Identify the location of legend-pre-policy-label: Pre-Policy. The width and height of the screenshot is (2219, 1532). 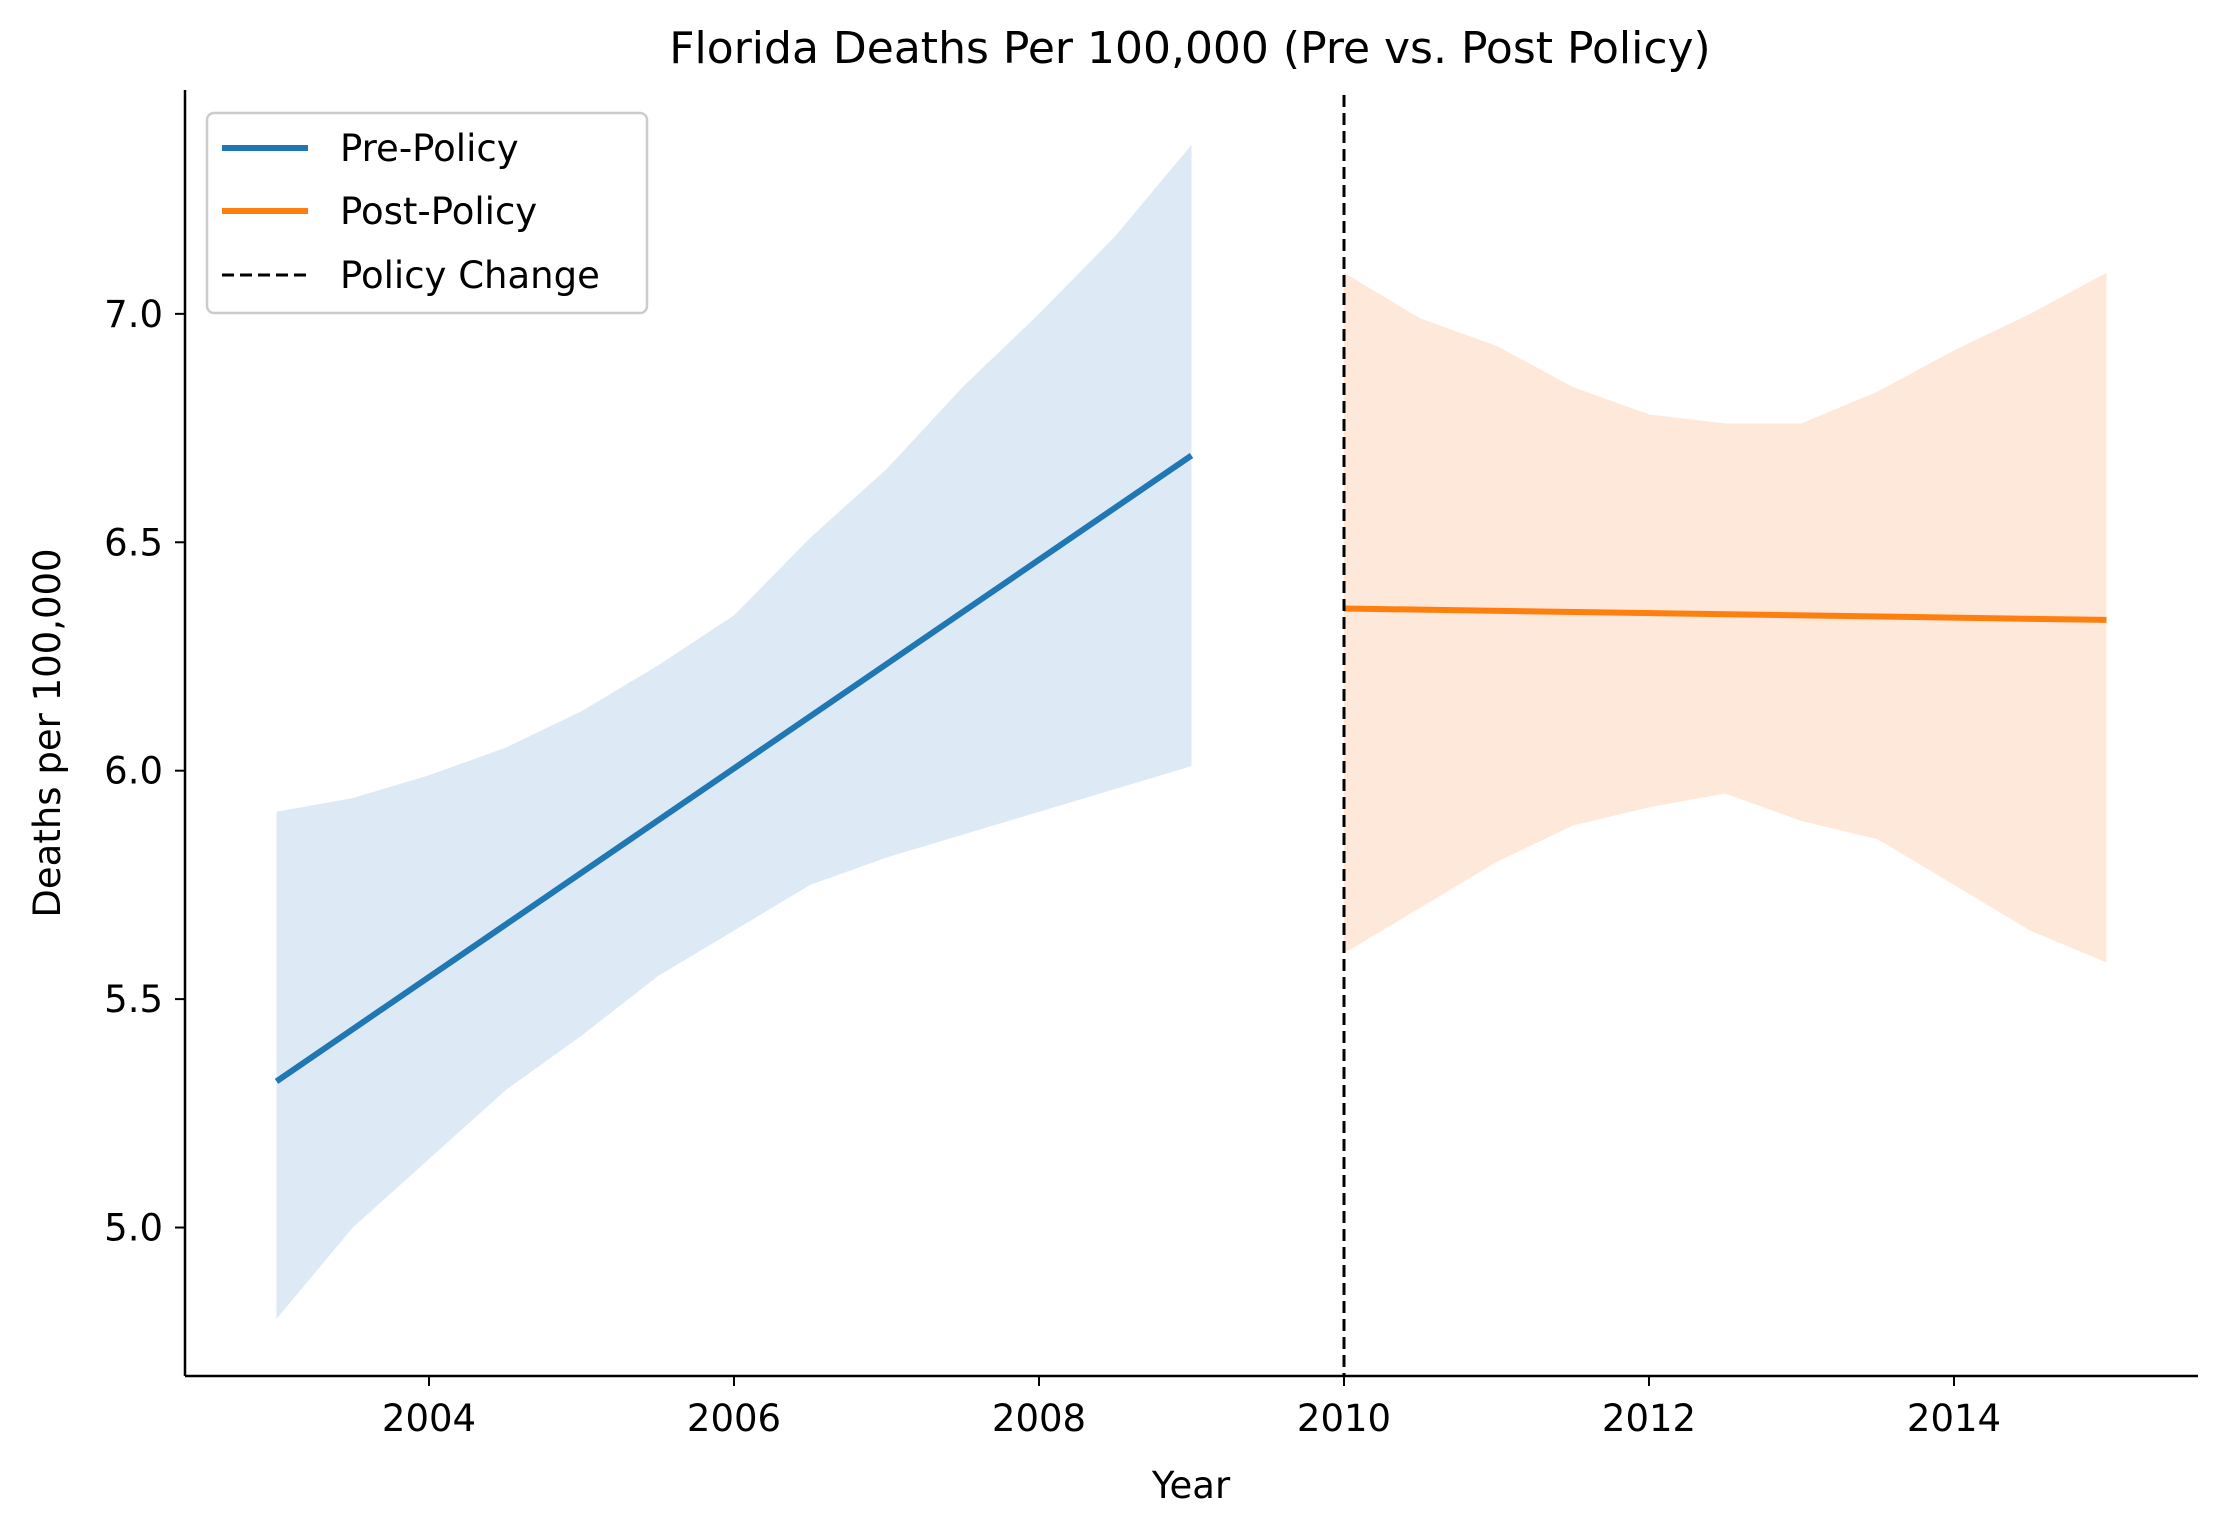
(429, 148).